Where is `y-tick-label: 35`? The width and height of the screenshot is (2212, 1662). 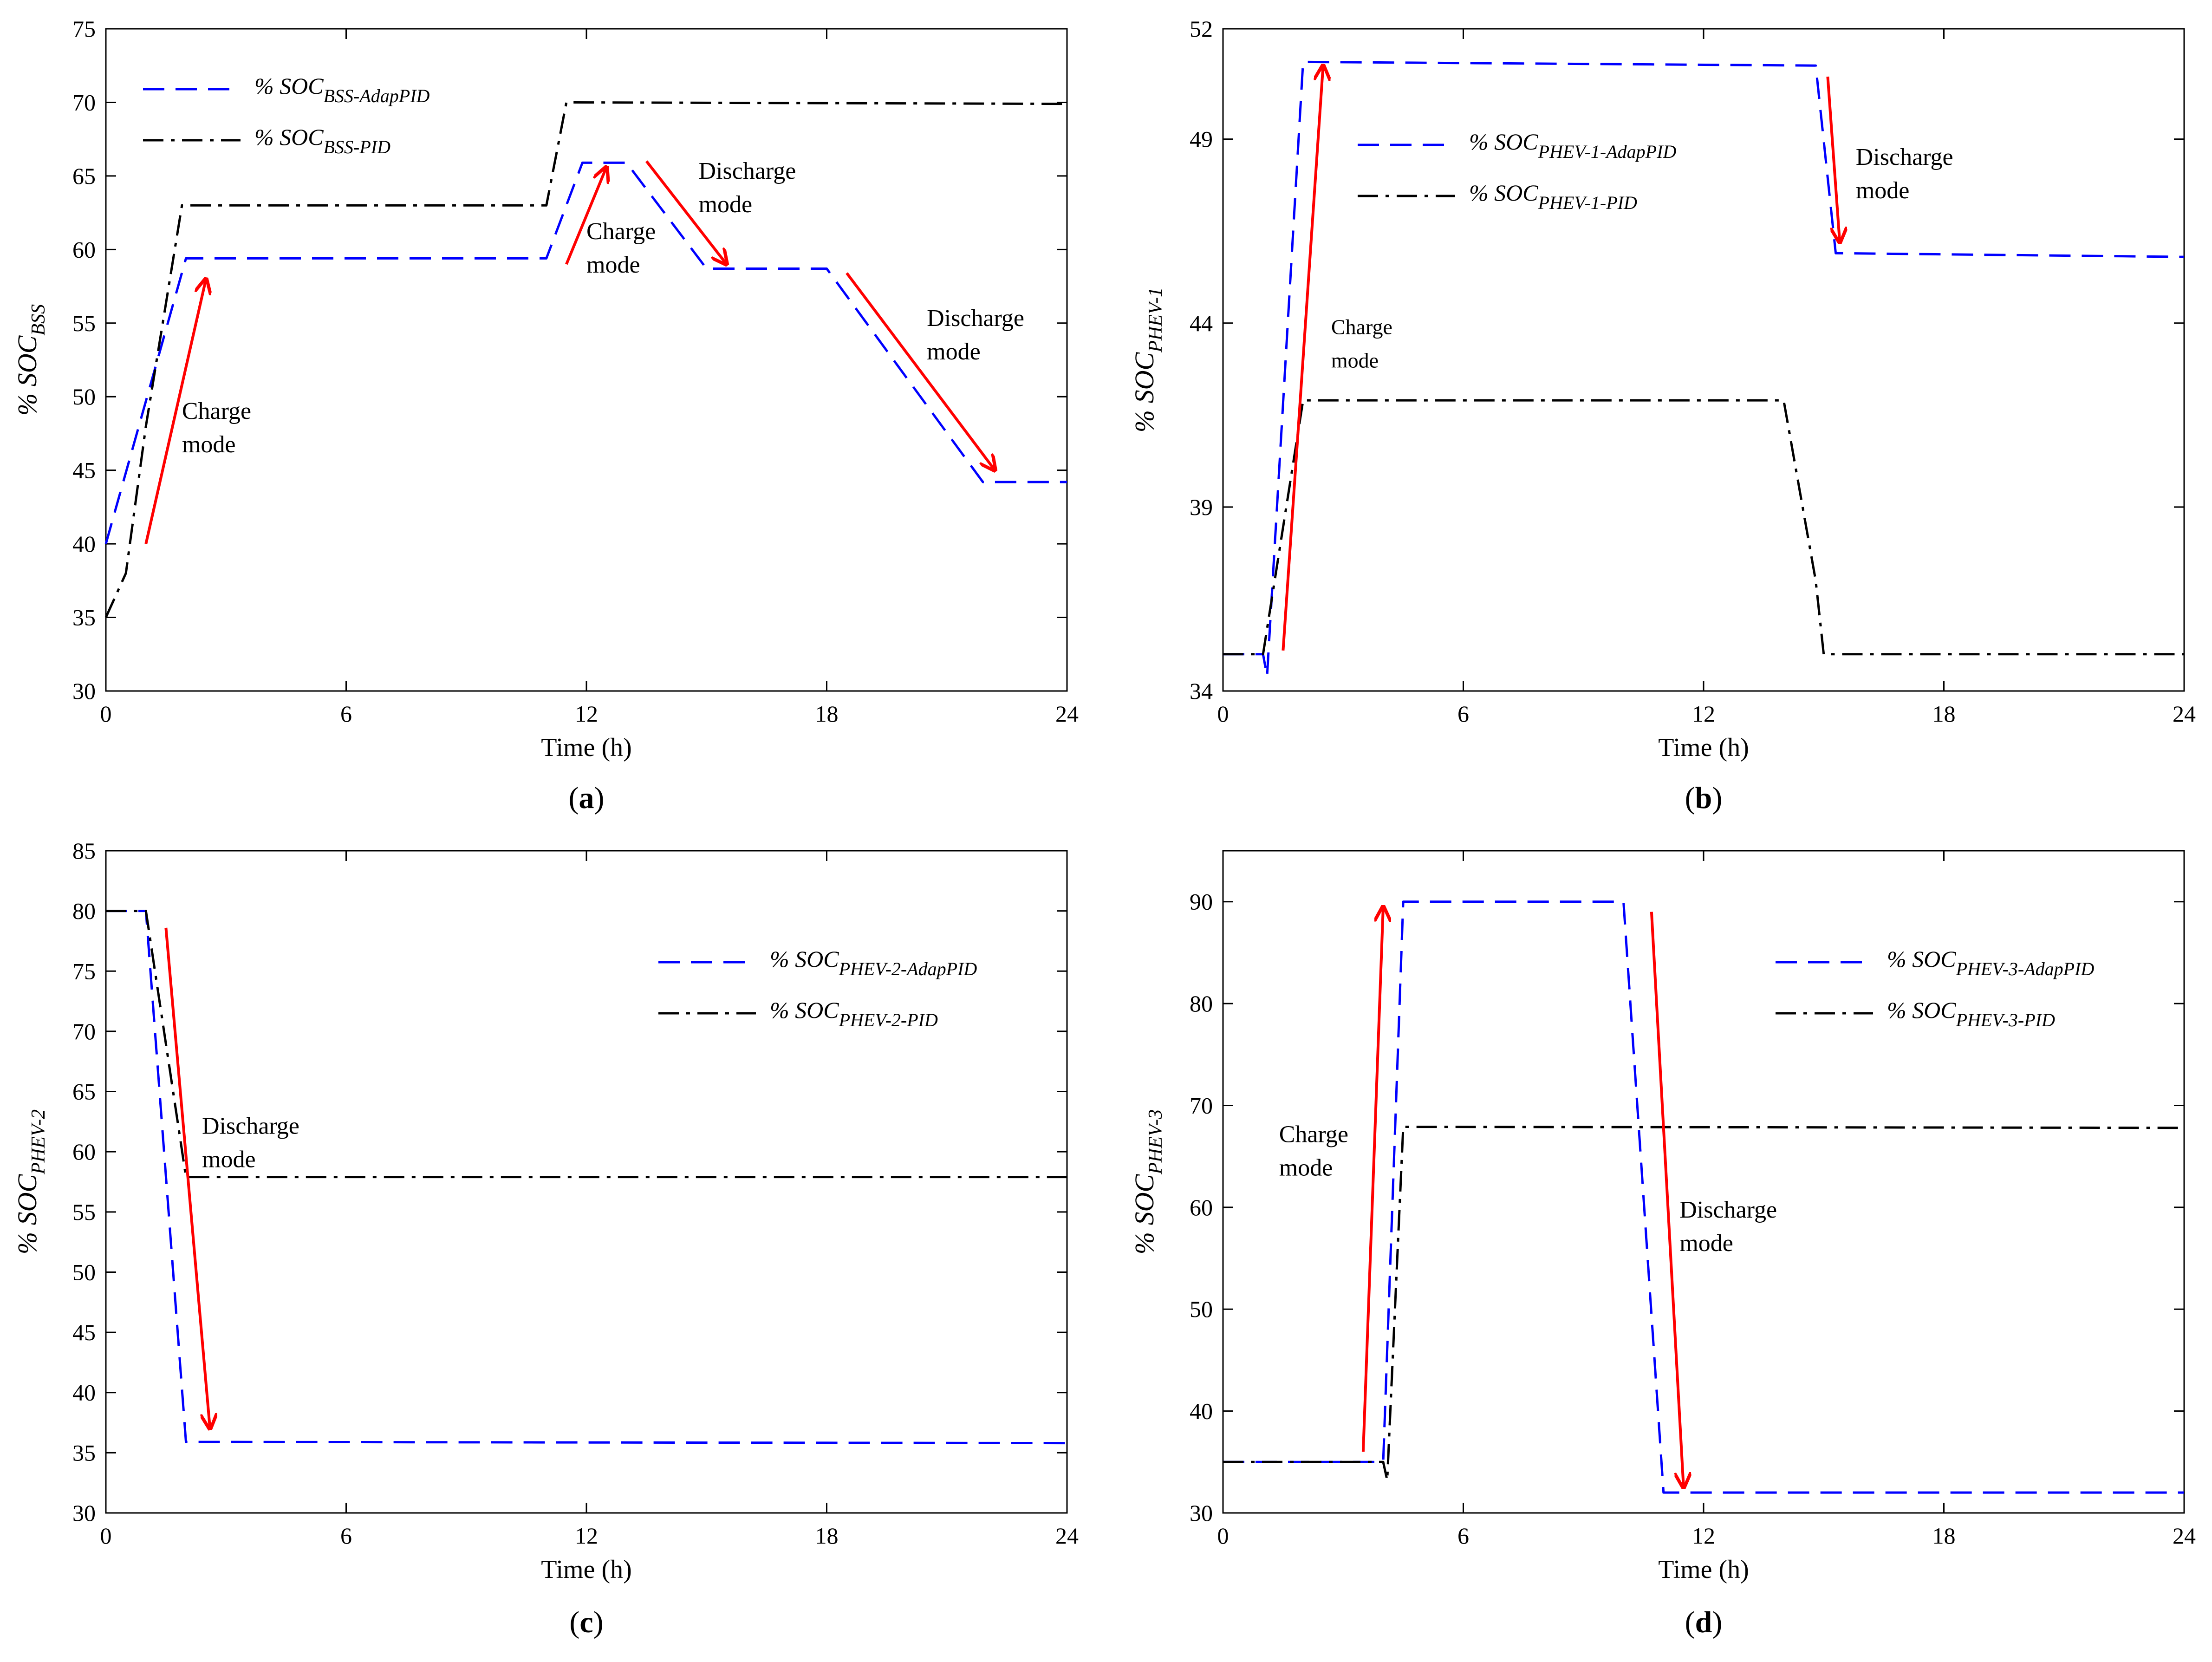 y-tick-label: 35 is located at coordinates (84, 618).